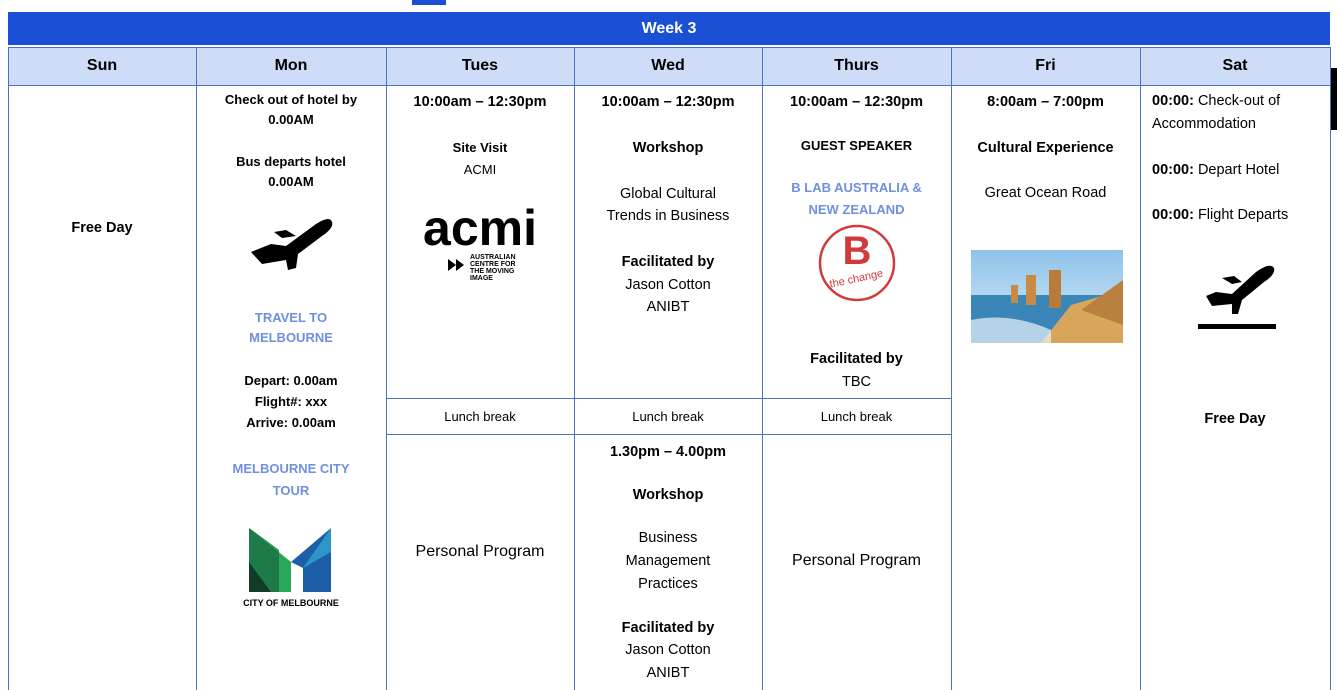  Describe the element at coordinates (1047, 296) in the screenshot. I see `photo` at that location.